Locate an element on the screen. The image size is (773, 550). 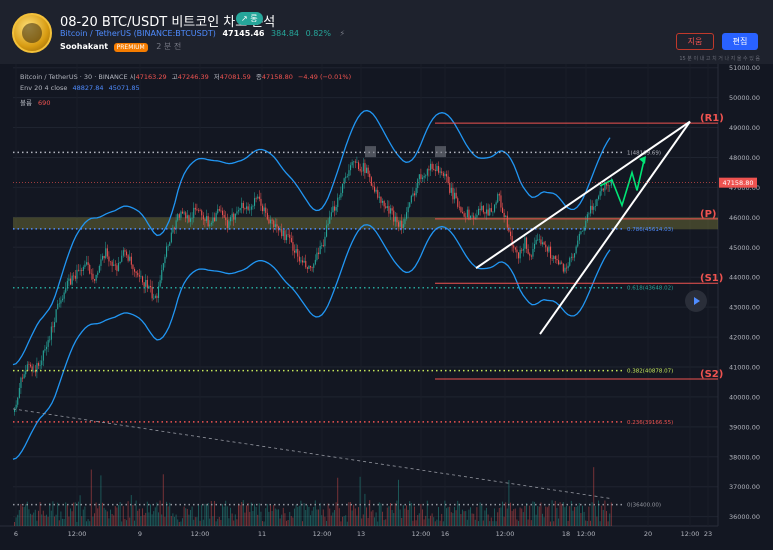
legend-low: 47081.59 is located at coordinates (235, 77).